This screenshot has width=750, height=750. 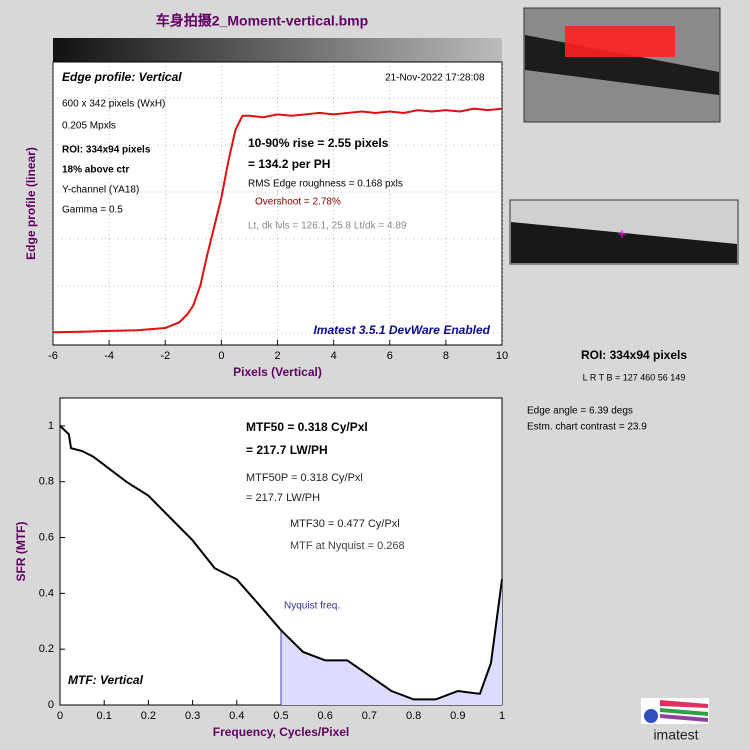 I want to click on x-tick-label: 0.9, so click(x=457, y=716).